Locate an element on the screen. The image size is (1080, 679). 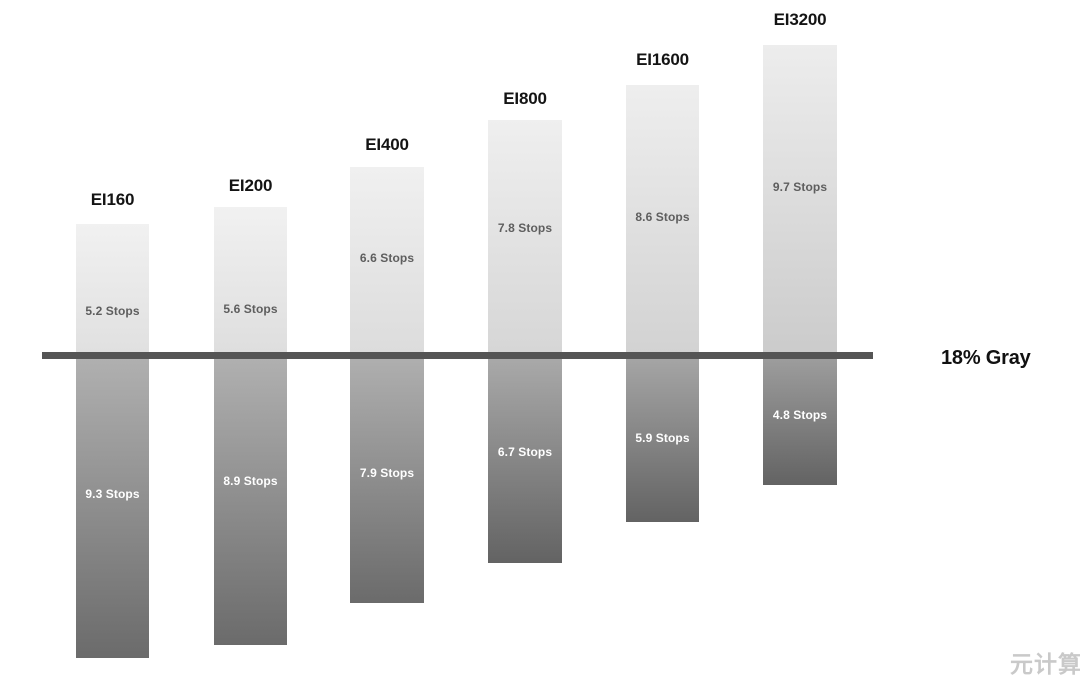
bar-ei200-below-segment: 8.9 Stops is located at coordinates (250, 499).